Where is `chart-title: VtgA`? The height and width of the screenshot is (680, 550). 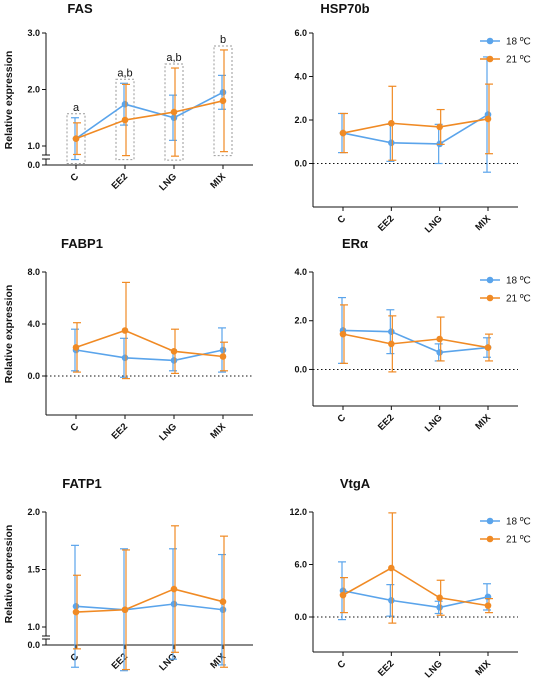
chart-title: VtgA is located at coordinates (355, 483).